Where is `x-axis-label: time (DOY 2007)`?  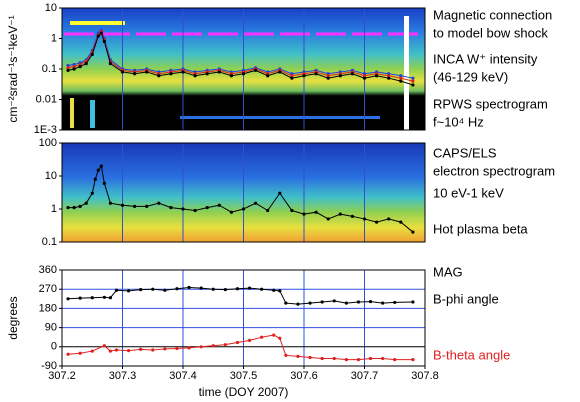 x-axis-label: time (DOY 2007) is located at coordinates (244, 392).